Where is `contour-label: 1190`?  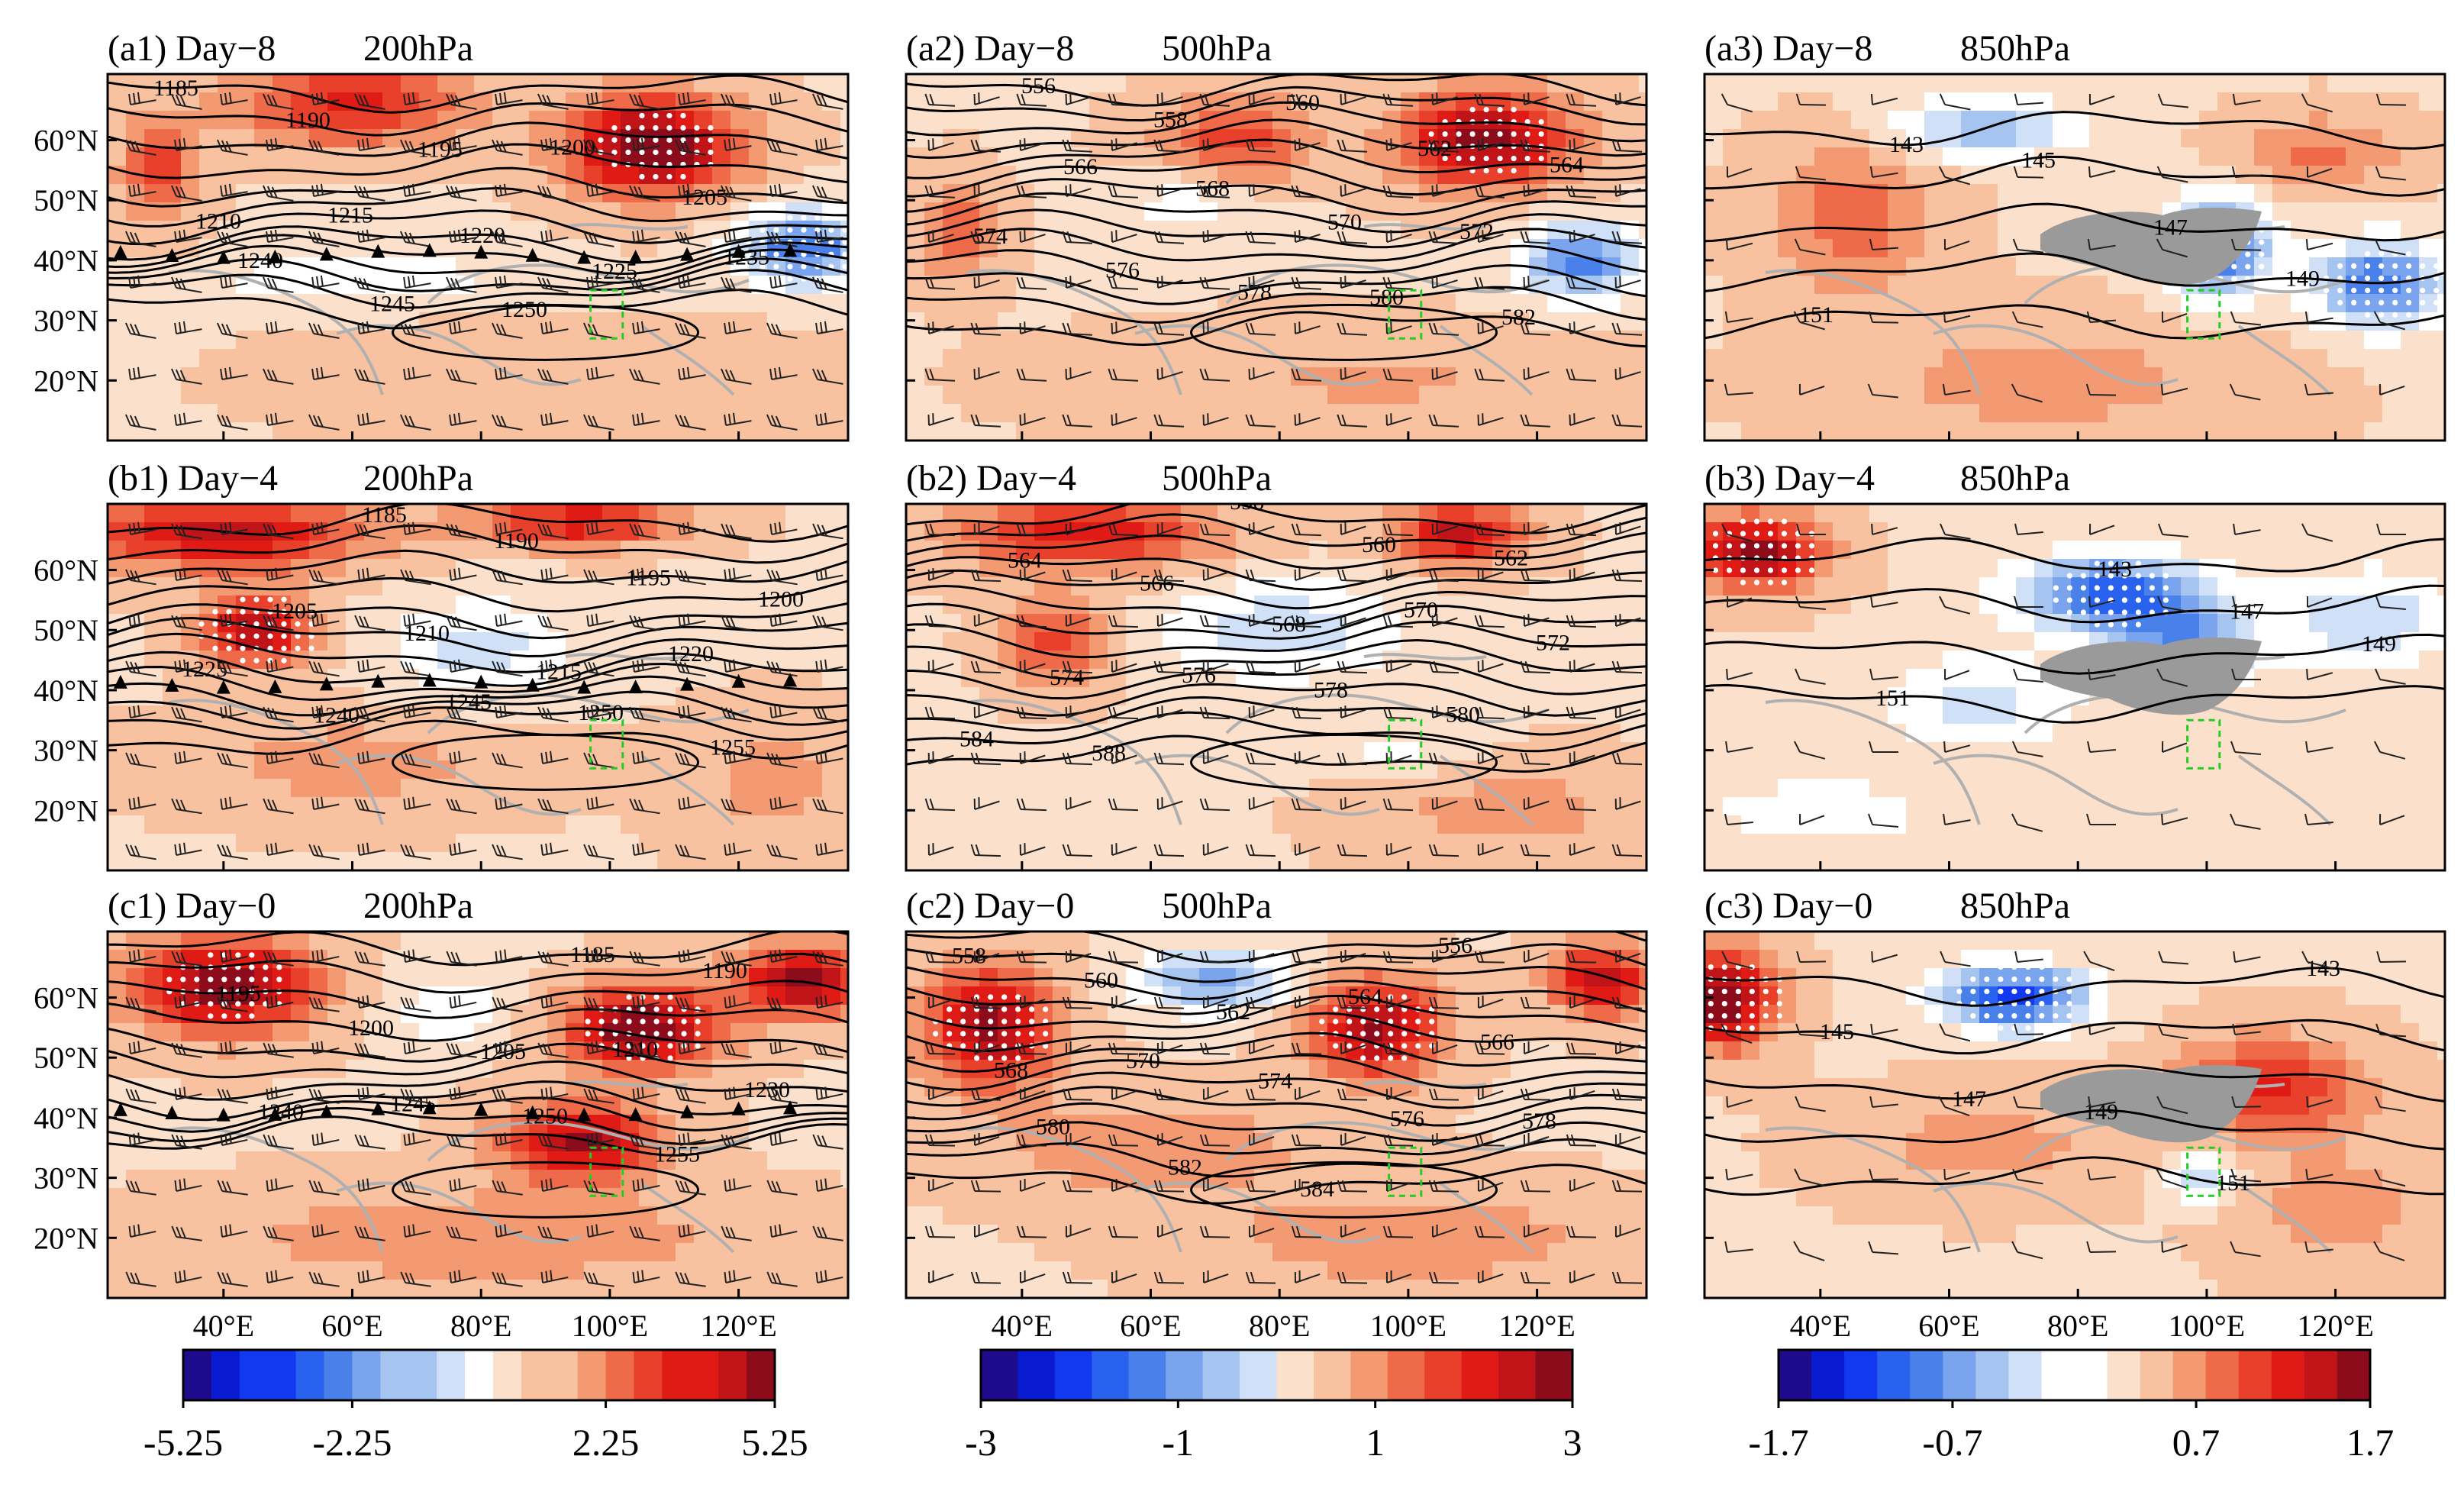
contour-label: 1190 is located at coordinates (308, 120).